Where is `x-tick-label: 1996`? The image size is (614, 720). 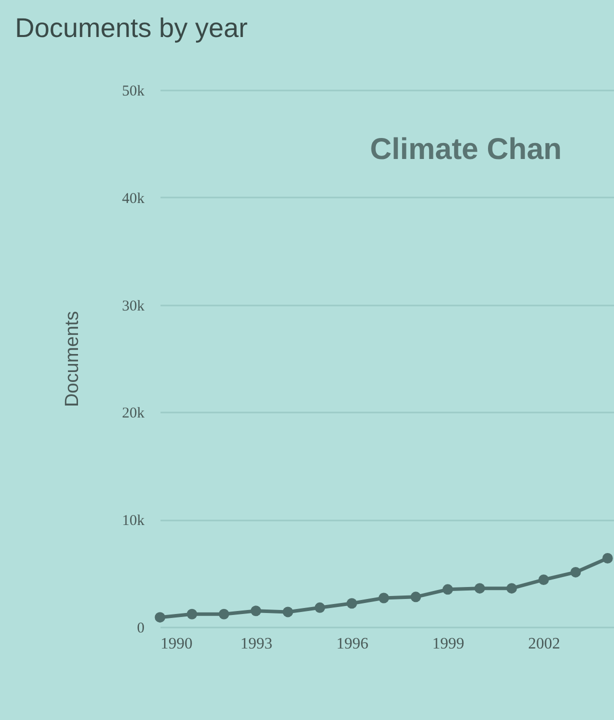
x-tick-label: 1996 is located at coordinates (352, 644).